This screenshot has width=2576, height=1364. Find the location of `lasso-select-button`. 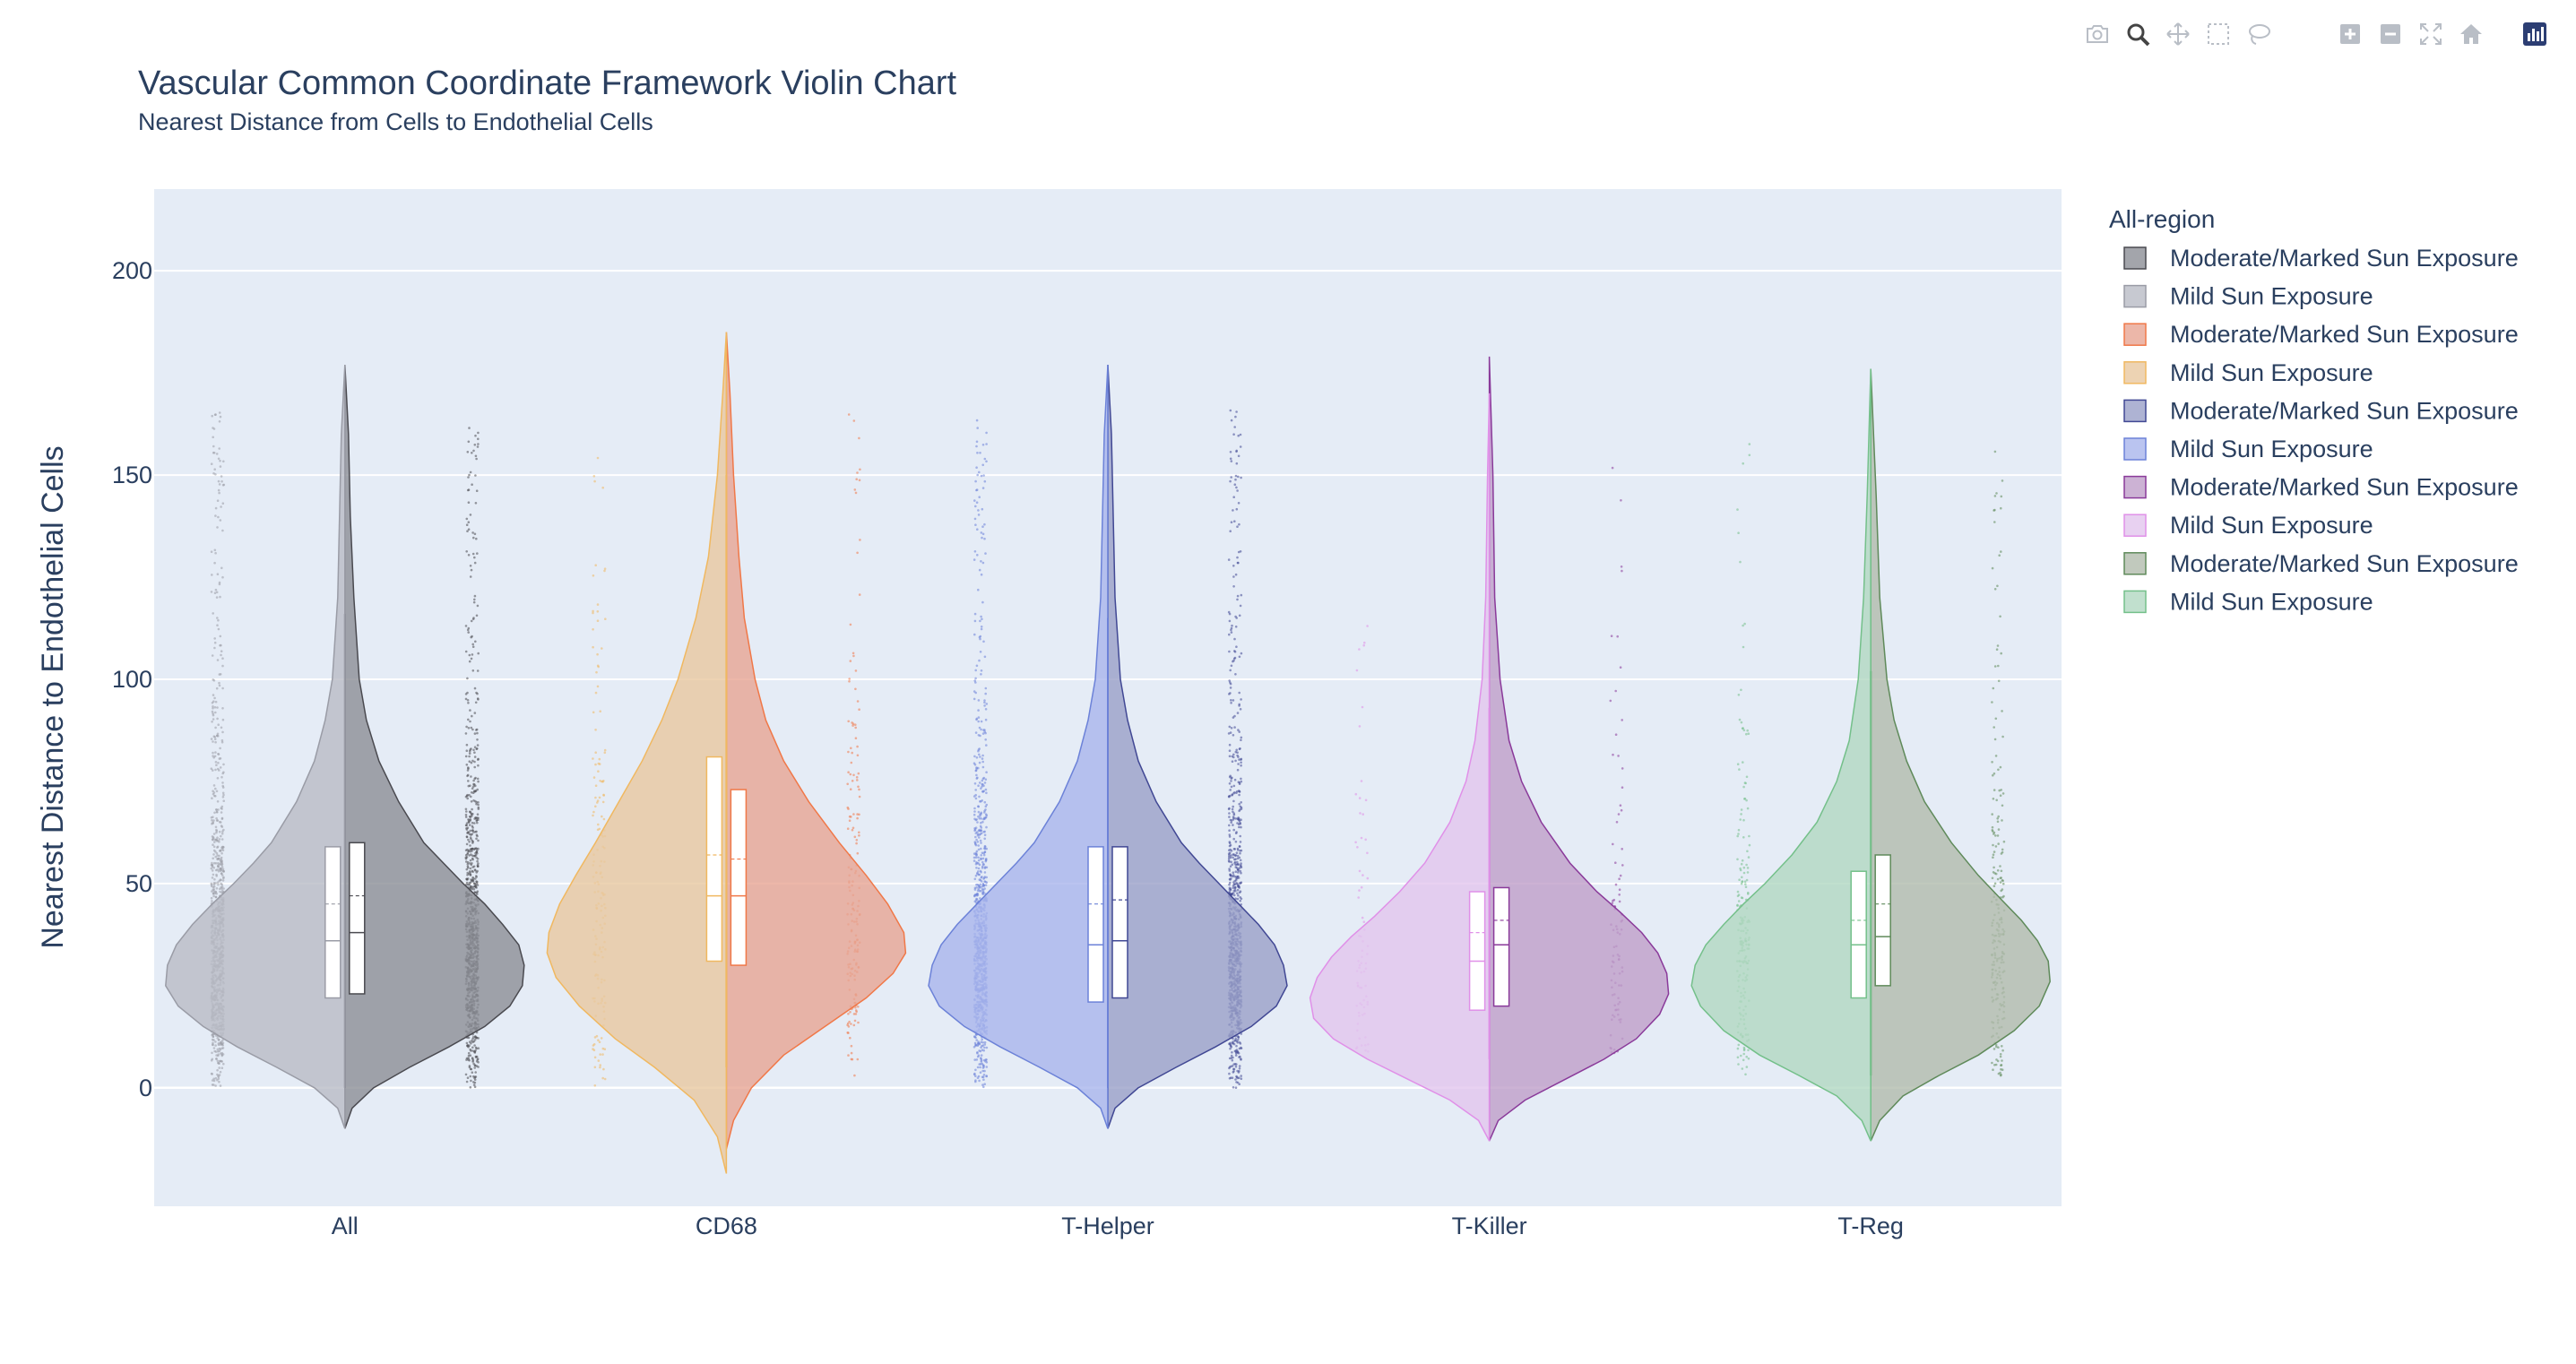

lasso-select-button is located at coordinates (2259, 34).